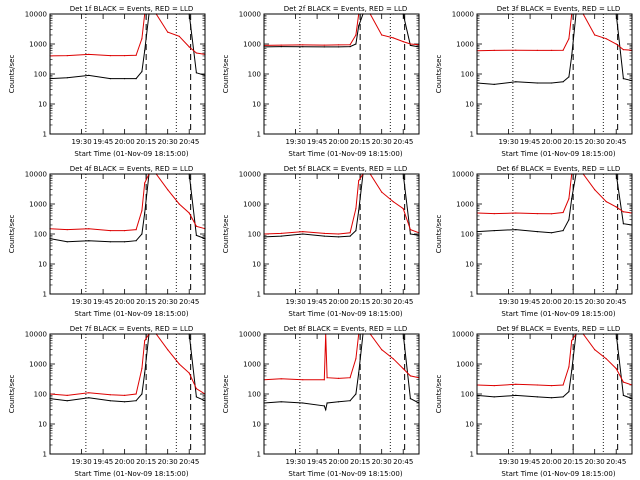 This screenshot has height=480, width=640. Describe the element at coordinates (81, 142) in the screenshot. I see `x-tick-label: 19:30` at that location.